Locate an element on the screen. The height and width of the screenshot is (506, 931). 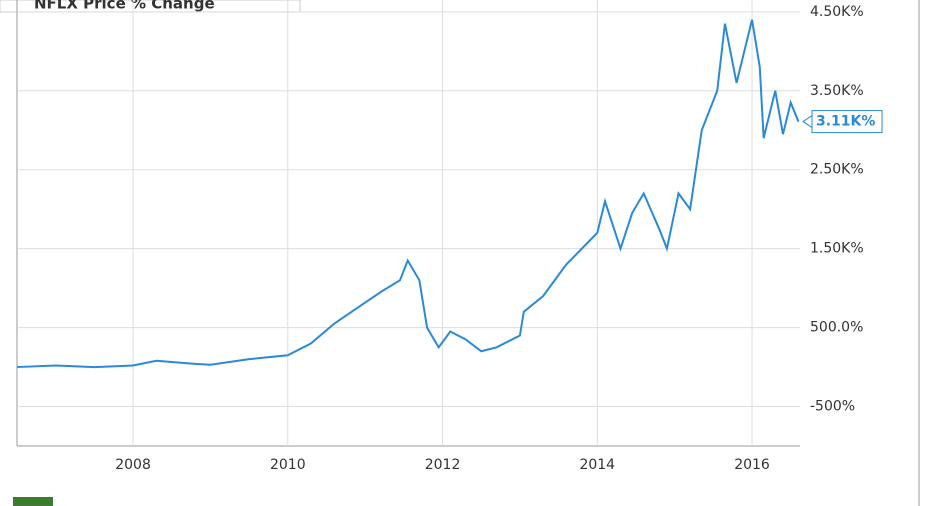
y-tick-label: 1.50K% is located at coordinates (837, 249).